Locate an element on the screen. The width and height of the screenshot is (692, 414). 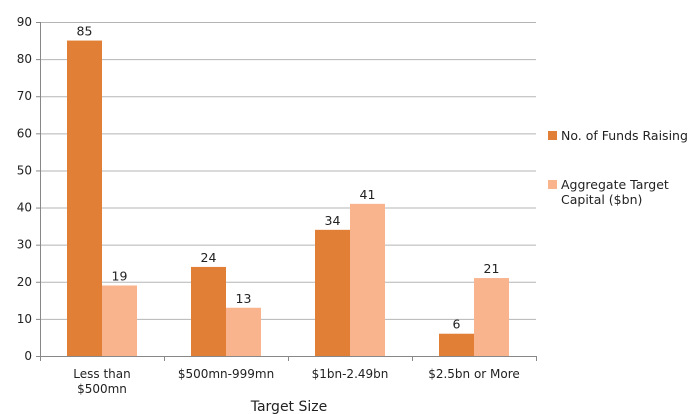
x-tick-label: $500mn-999mn is located at coordinates (226, 374).